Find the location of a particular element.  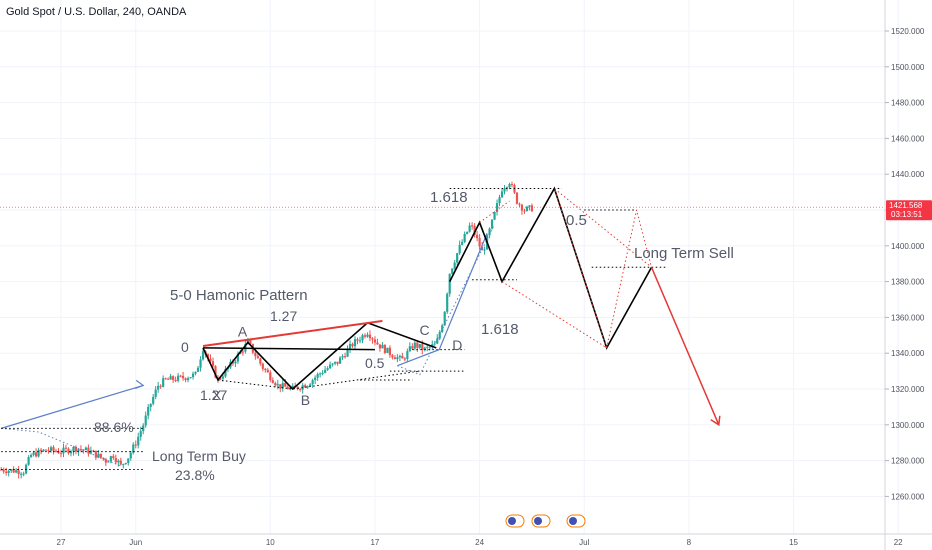

date-tick-label: Jun is located at coordinates (135, 542).